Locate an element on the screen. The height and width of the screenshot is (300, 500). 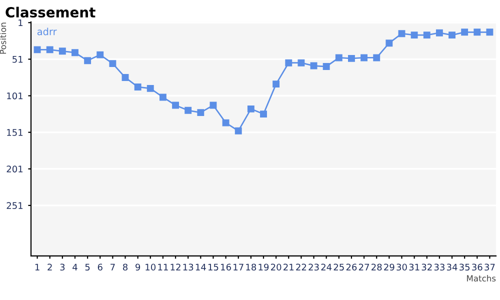
y-axis-title: Position is located at coordinates (3, 38).